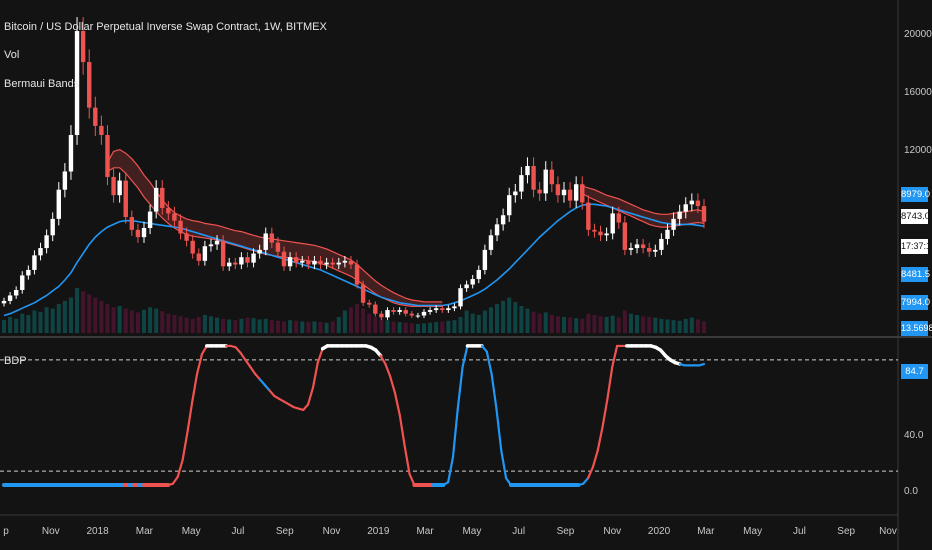 The width and height of the screenshot is (932, 550). Describe the element at coordinates (6, 531) in the screenshot. I see `time-tick: p` at that location.